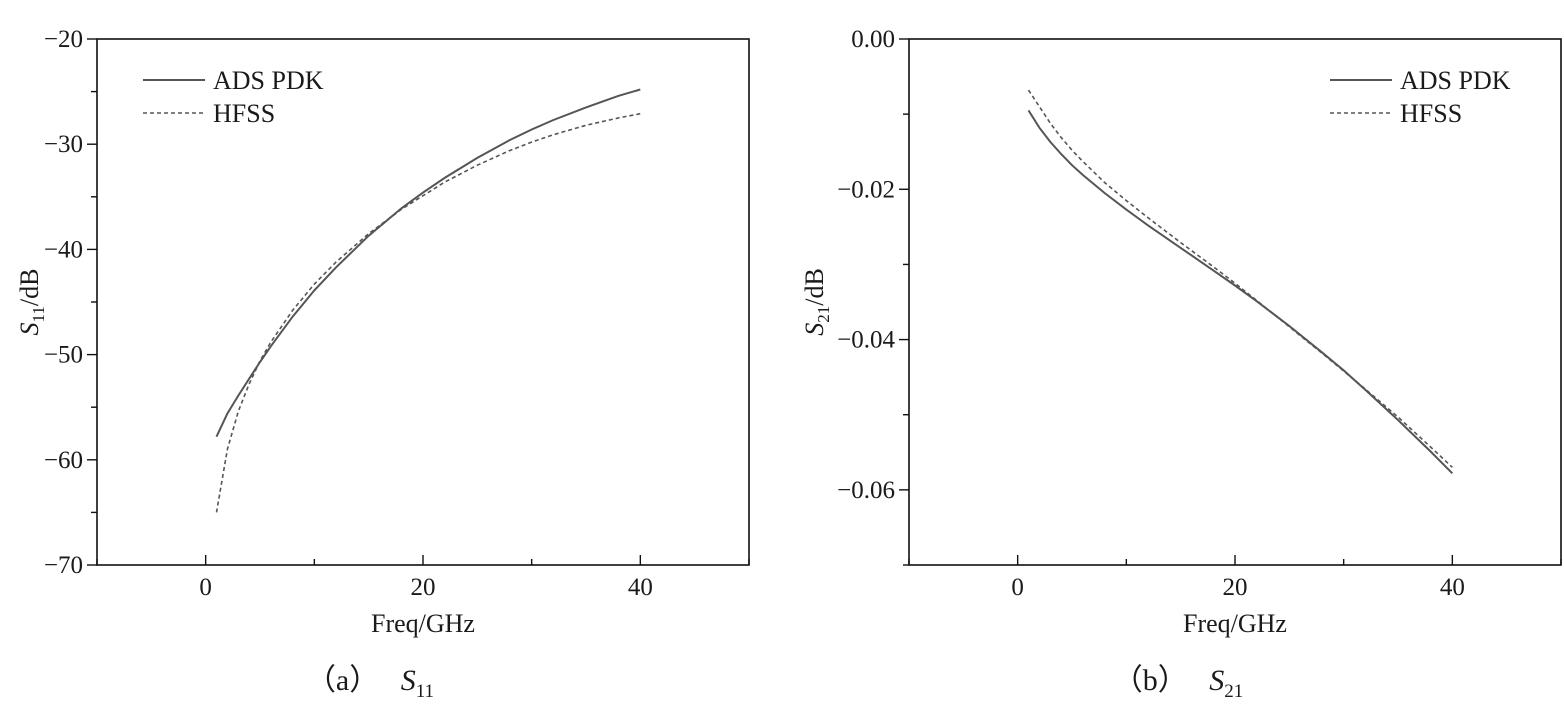  Describe the element at coordinates (38, 314) in the screenshot. I see `y-axis-title-sub: 11` at that location.